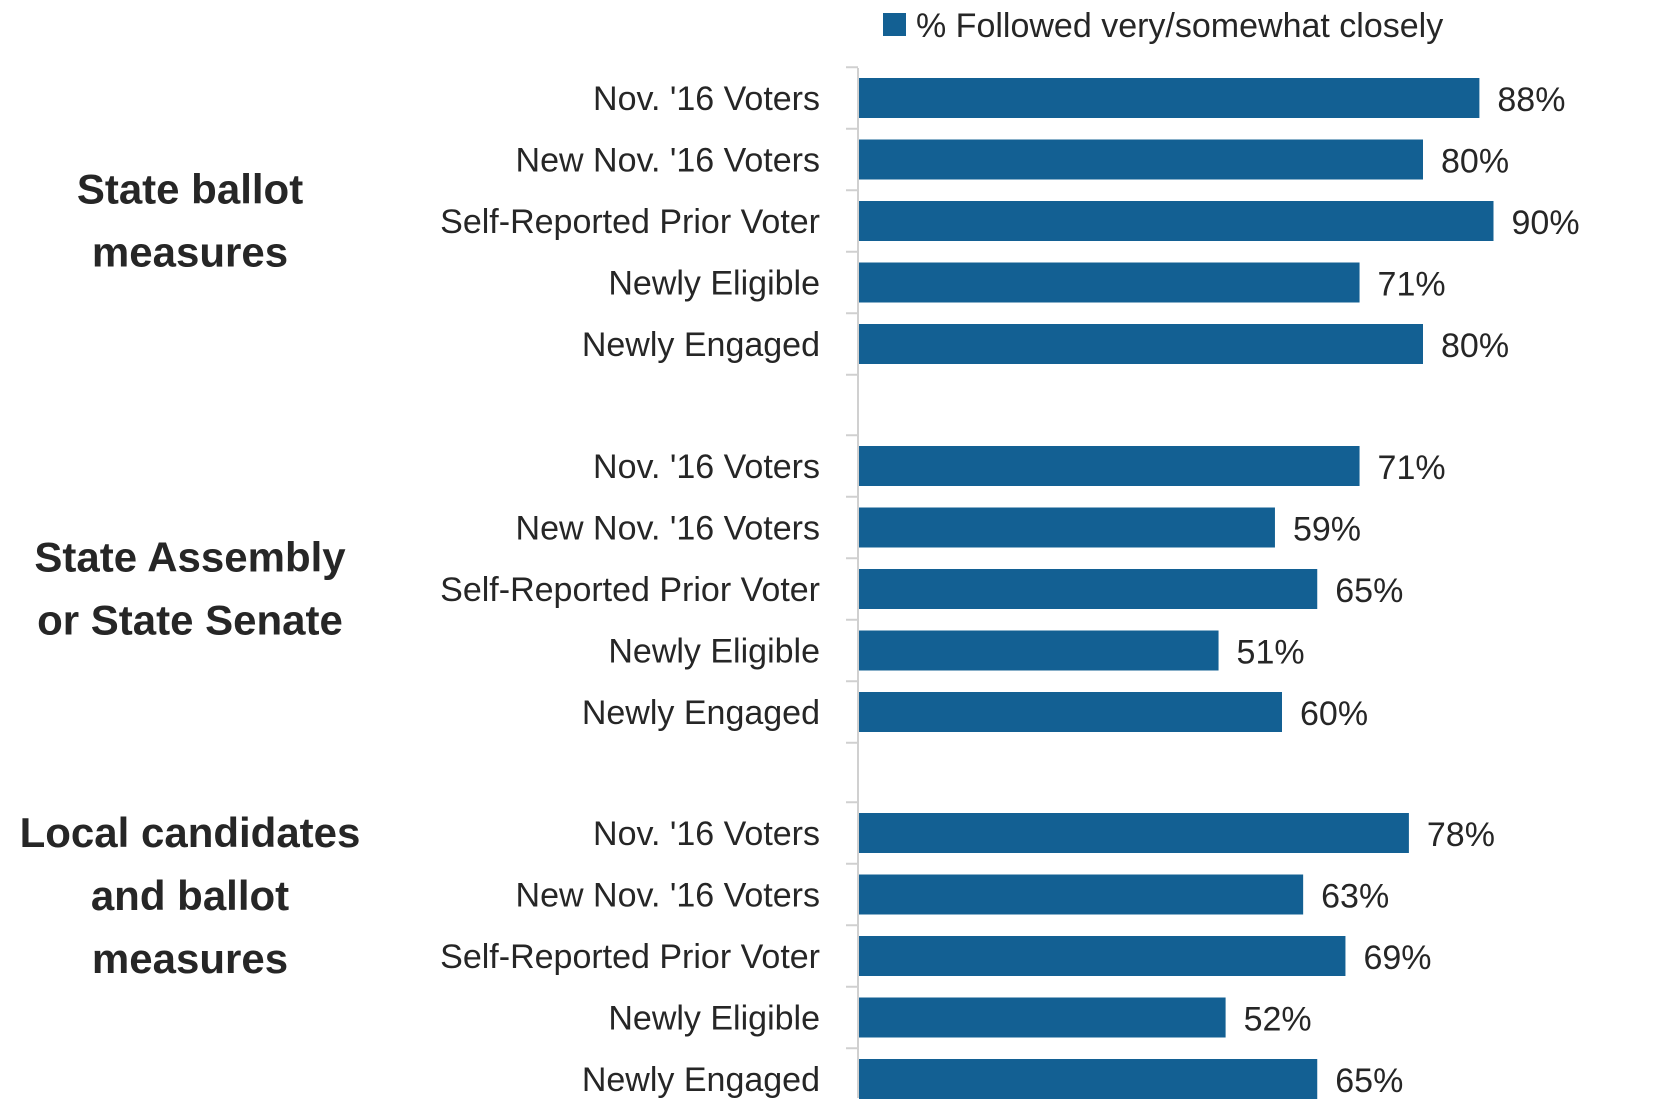 The image size is (1671, 1103). Describe the element at coordinates (190, 895) in the screenshot. I see `group-label: and ballot` at that location.